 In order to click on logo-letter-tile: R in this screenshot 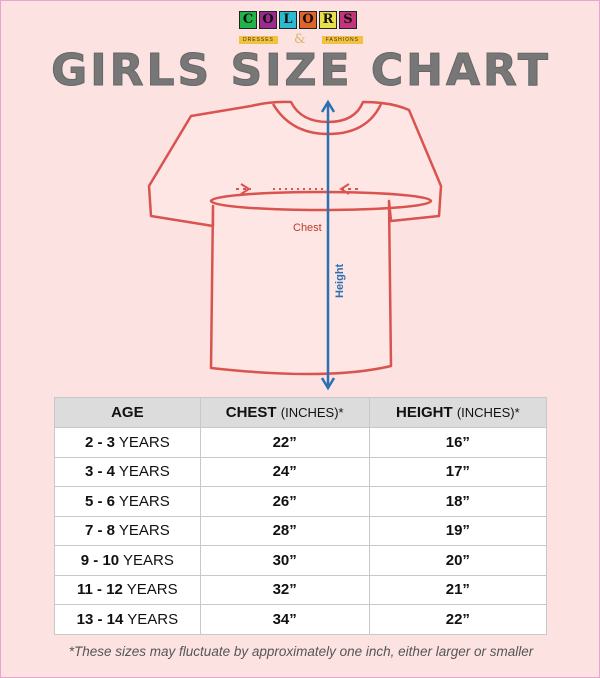, I will do `click(328, 20)`.